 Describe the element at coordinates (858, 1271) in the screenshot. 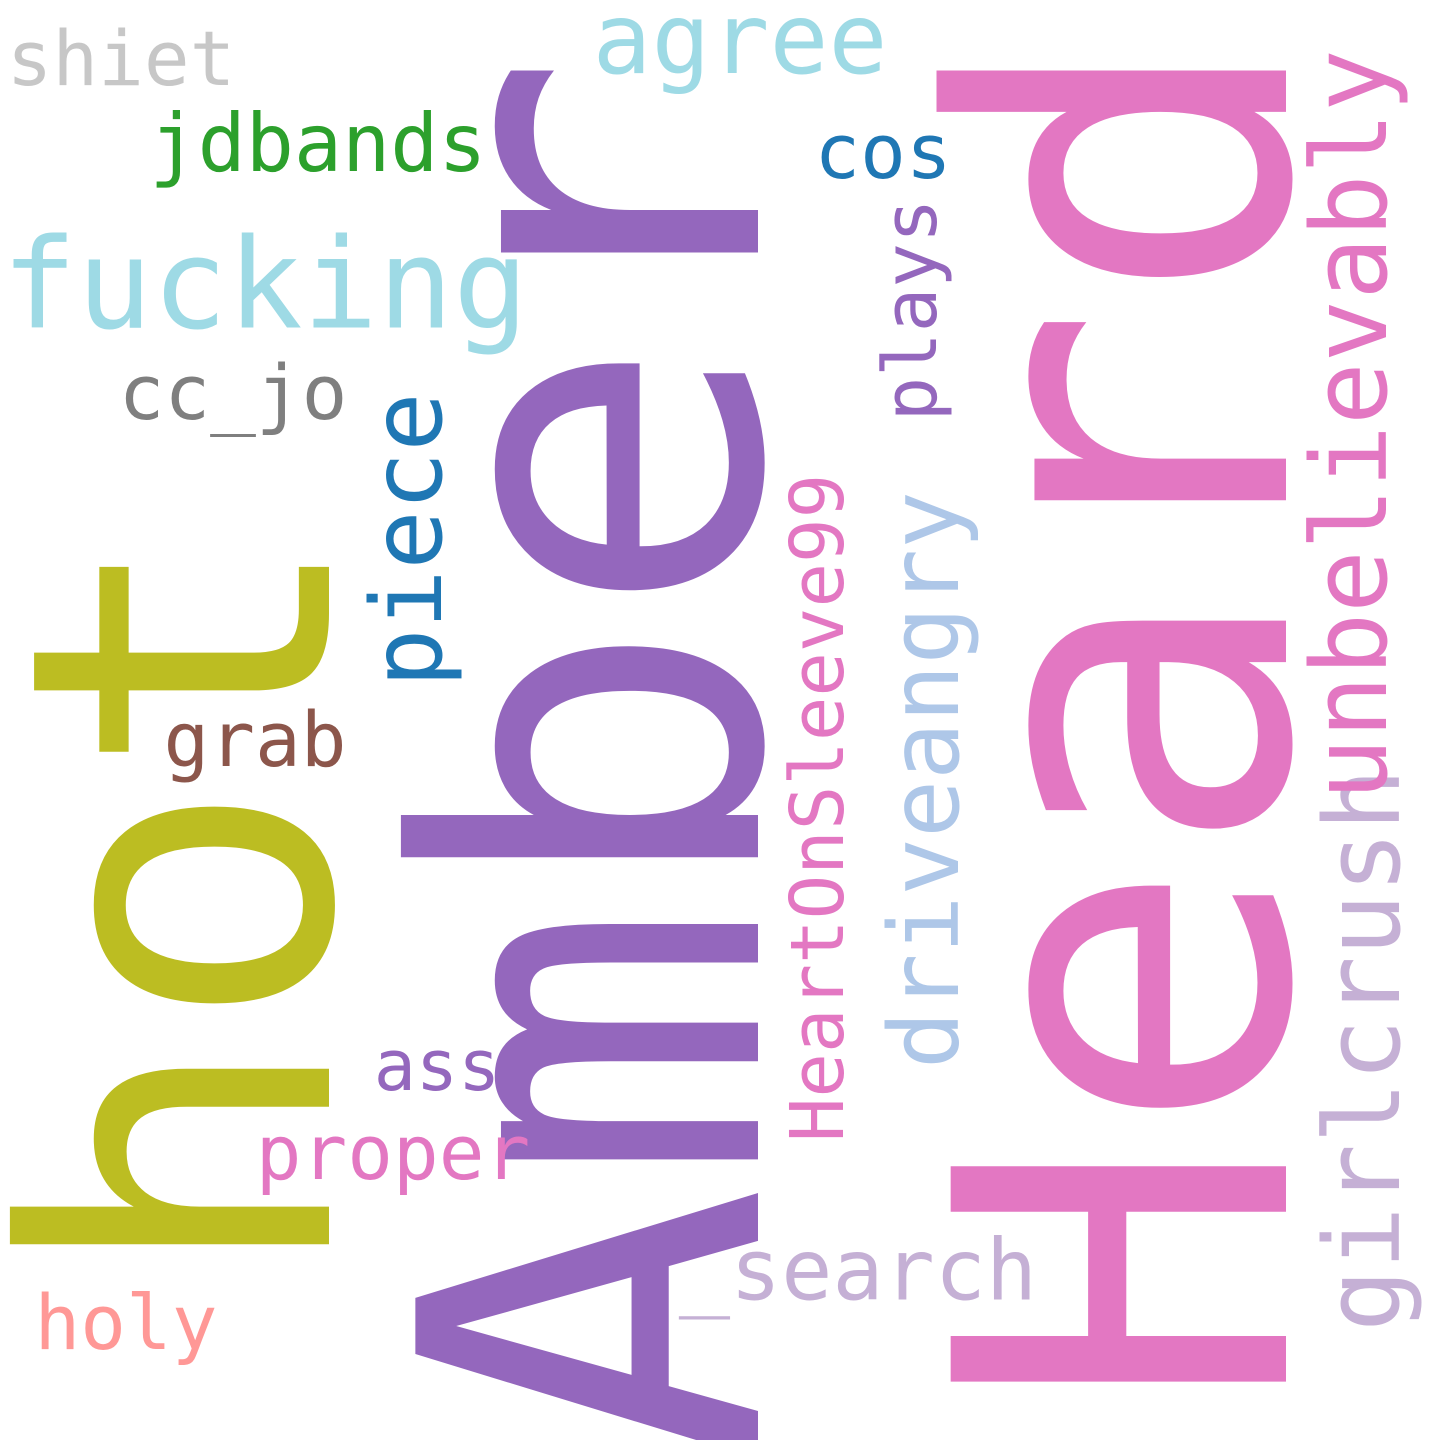

I see `word-search: _search` at that location.